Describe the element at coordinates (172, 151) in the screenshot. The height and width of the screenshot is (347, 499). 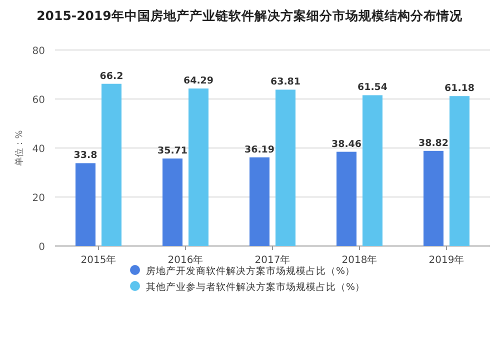
I see `data-label: 35.71` at that location.